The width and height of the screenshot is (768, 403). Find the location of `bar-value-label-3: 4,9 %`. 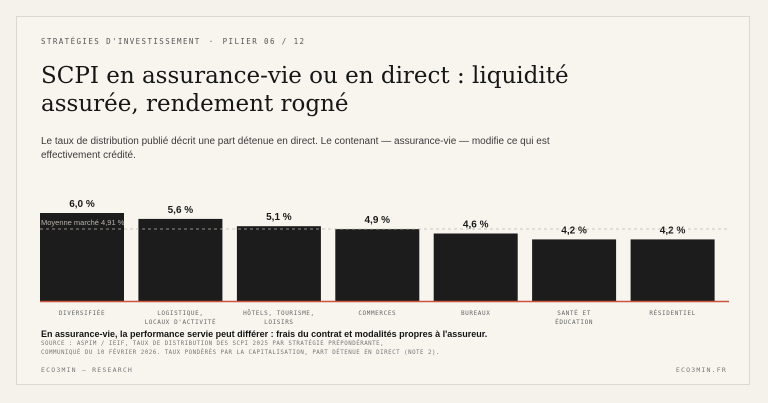

bar-value-label-3: 4,9 % is located at coordinates (378, 220).